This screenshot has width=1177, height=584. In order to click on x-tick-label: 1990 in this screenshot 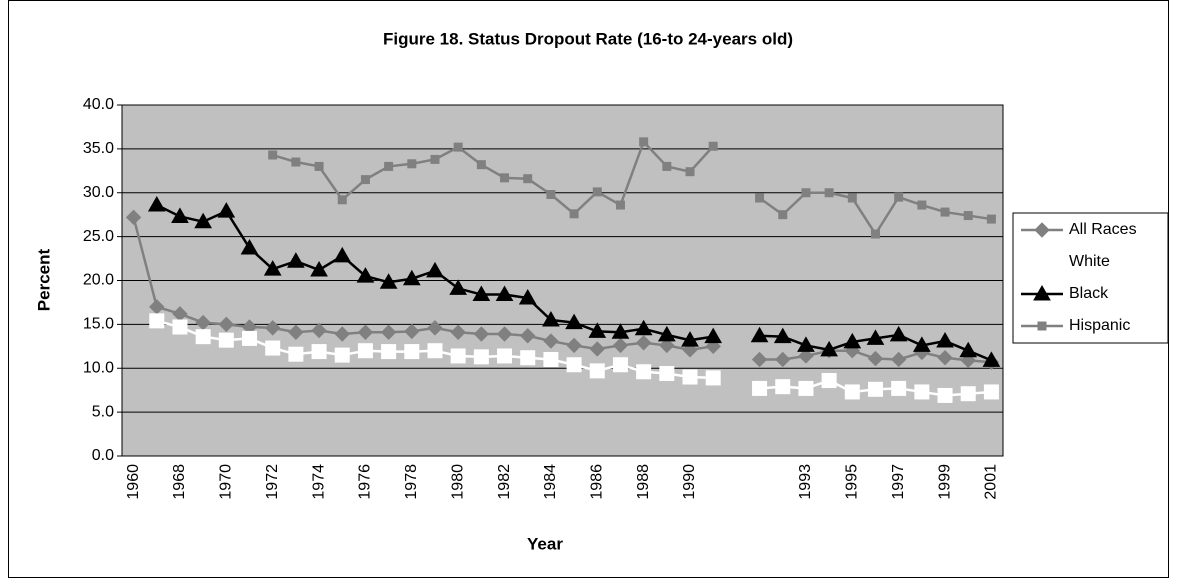, I will do `click(689, 482)`.